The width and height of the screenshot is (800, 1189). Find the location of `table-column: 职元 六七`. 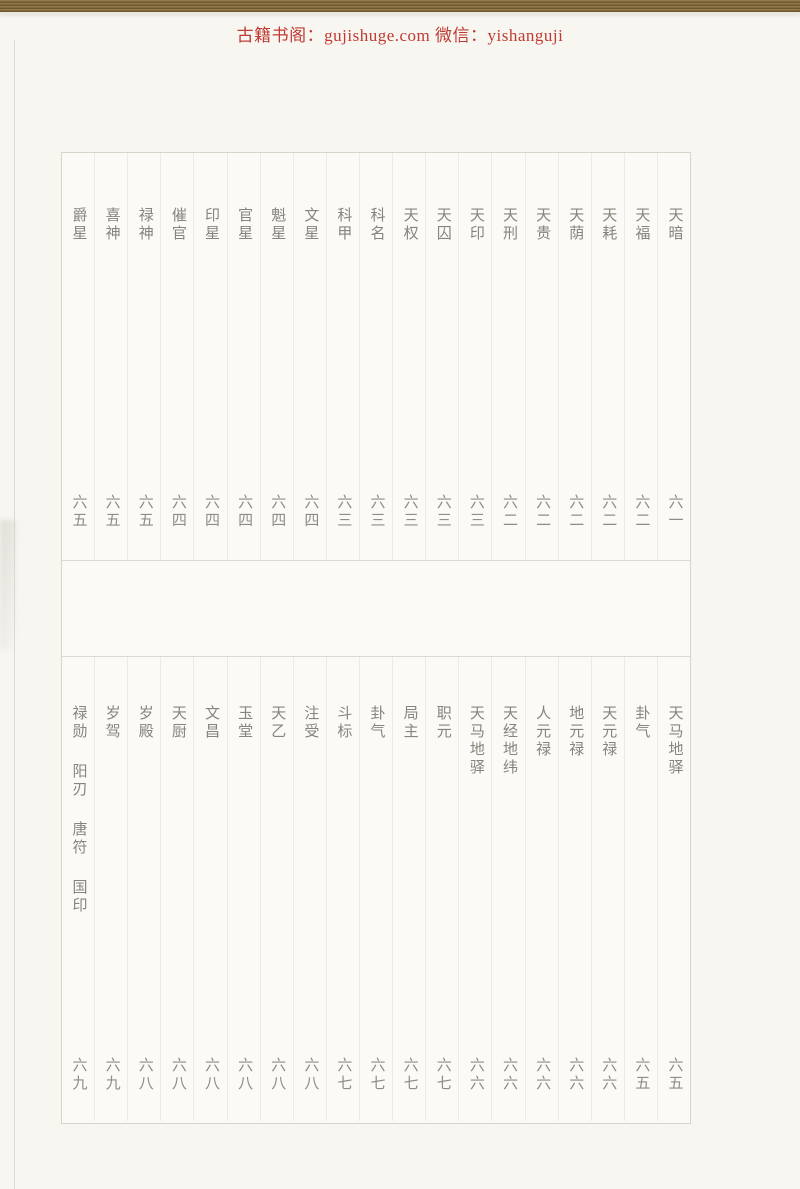

table-column: 职元 六七 is located at coordinates (443, 889).